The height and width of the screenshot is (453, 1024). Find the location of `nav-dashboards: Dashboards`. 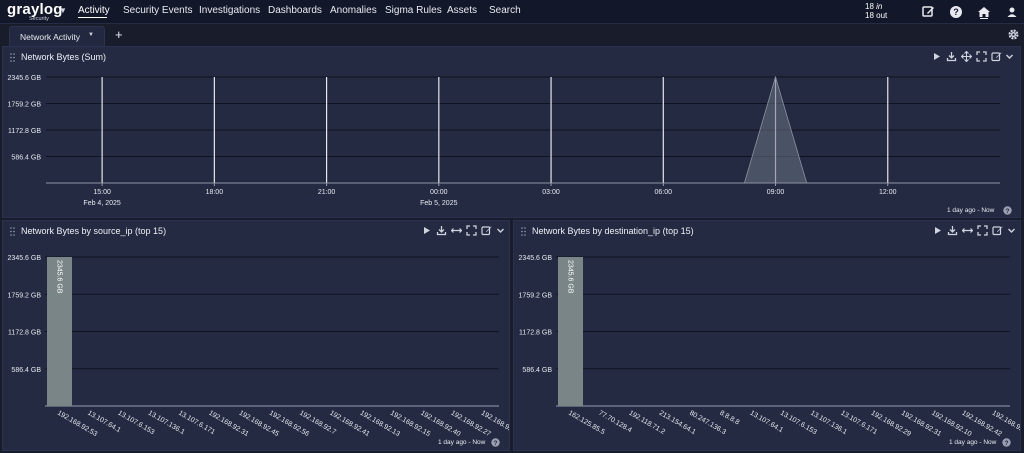

nav-dashboards: Dashboards is located at coordinates (295, 10).